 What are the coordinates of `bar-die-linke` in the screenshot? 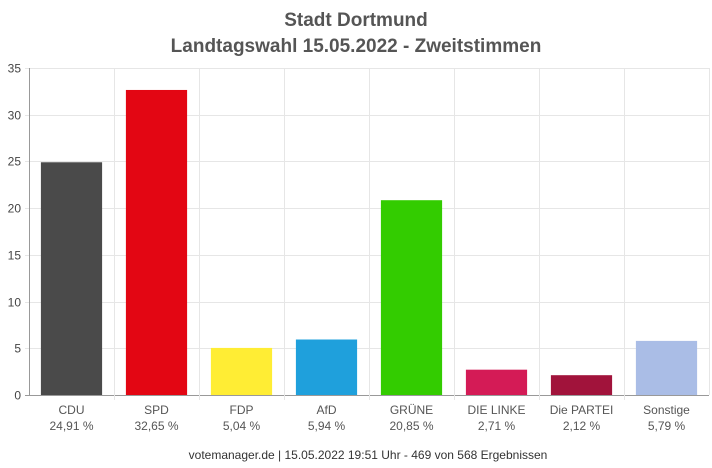 It's located at (496, 382).